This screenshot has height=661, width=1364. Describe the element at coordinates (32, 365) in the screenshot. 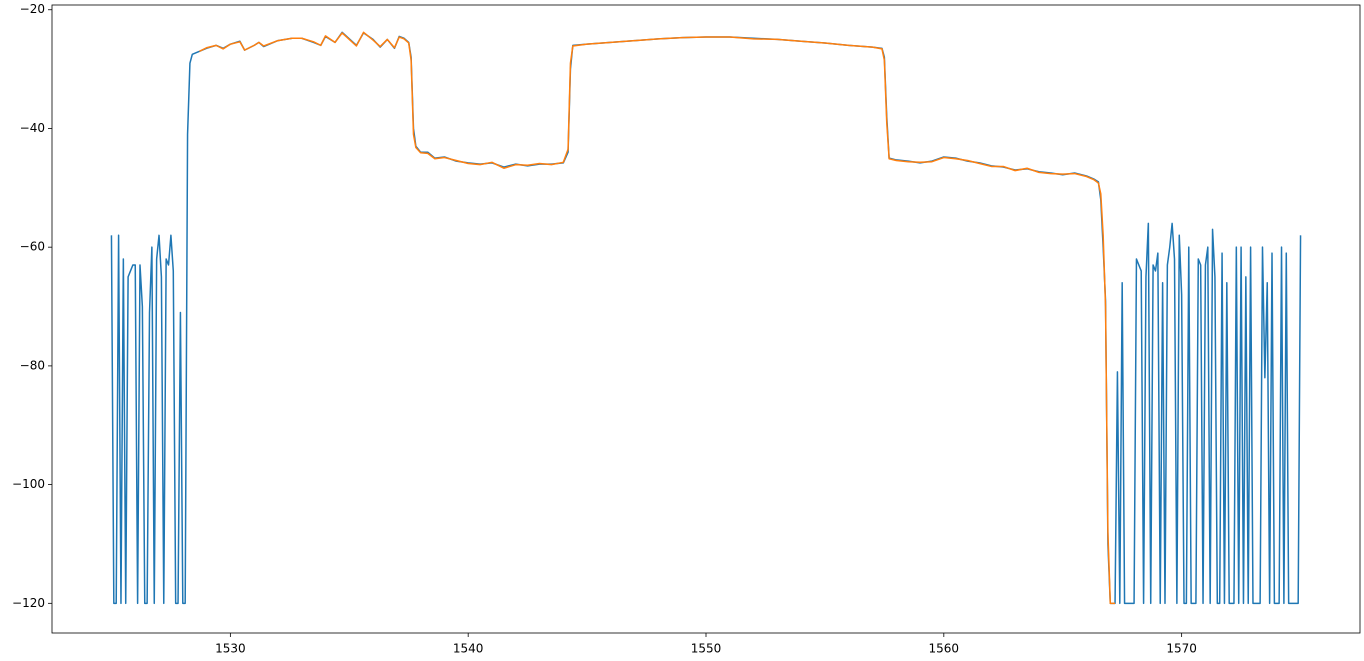

I see `y-tick-label: −80` at that location.